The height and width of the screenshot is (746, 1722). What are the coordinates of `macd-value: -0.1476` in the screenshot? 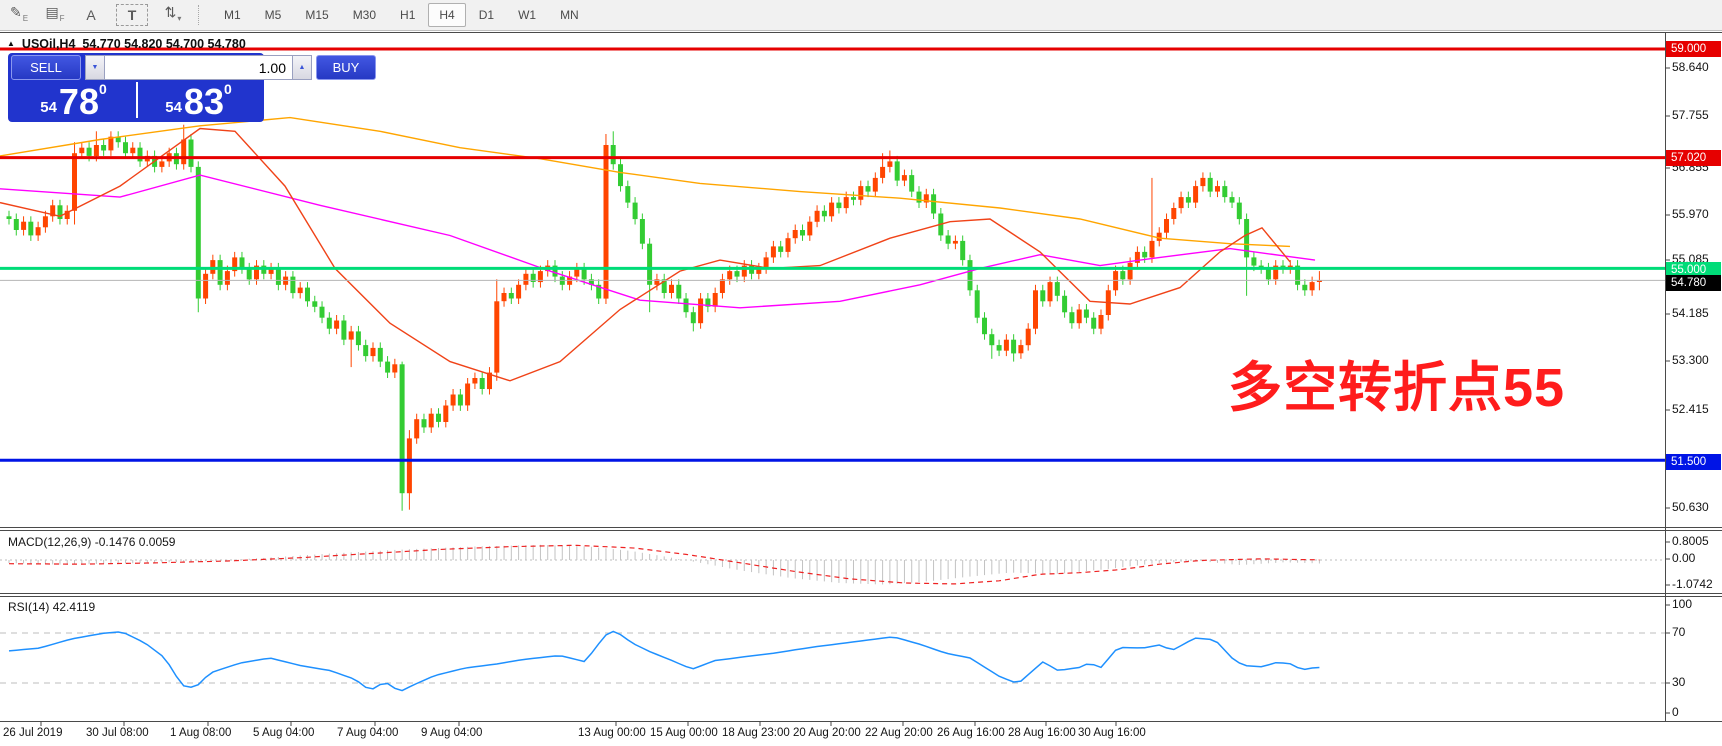 It's located at (115, 542).